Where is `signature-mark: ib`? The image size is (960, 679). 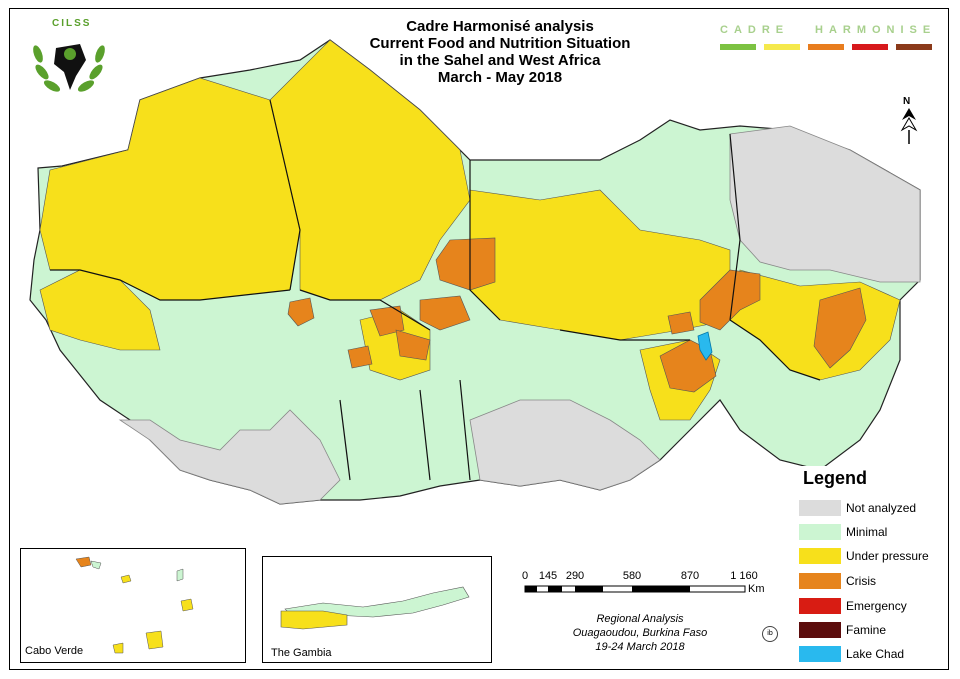
signature-mark: ib is located at coordinates (770, 634).